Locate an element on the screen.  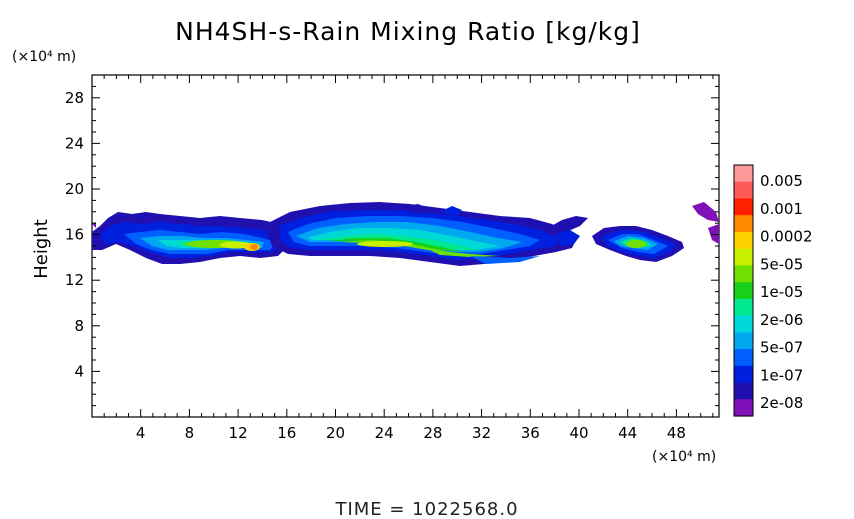
colorbar-label: 5e-07 is located at coordinates (781, 348).